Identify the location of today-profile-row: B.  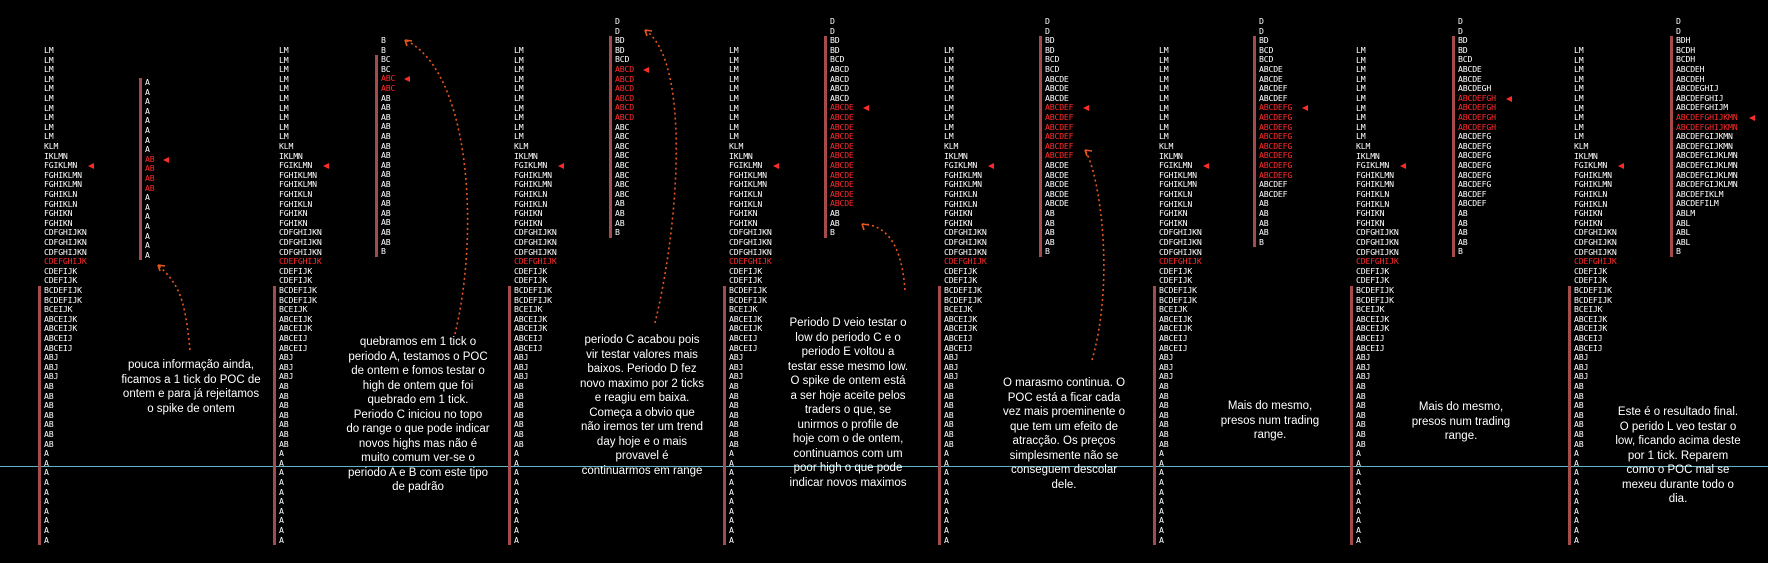
(1460, 251).